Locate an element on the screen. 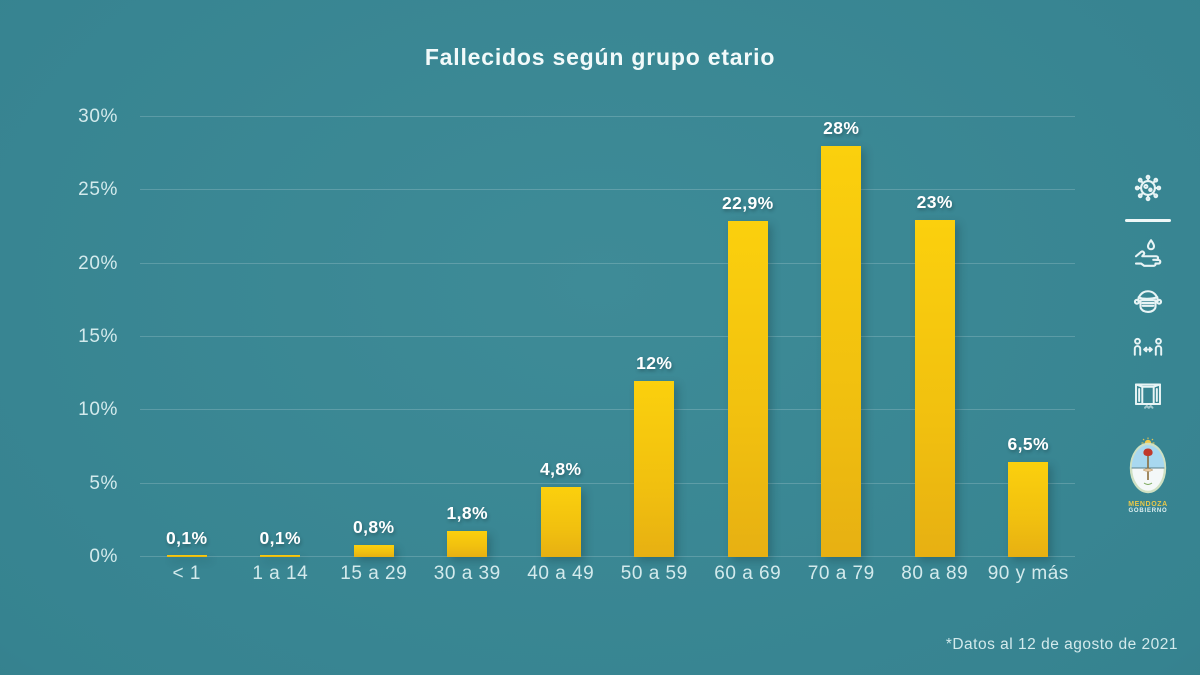 This screenshot has height=675, width=1200. virus-icon is located at coordinates (1148, 188).